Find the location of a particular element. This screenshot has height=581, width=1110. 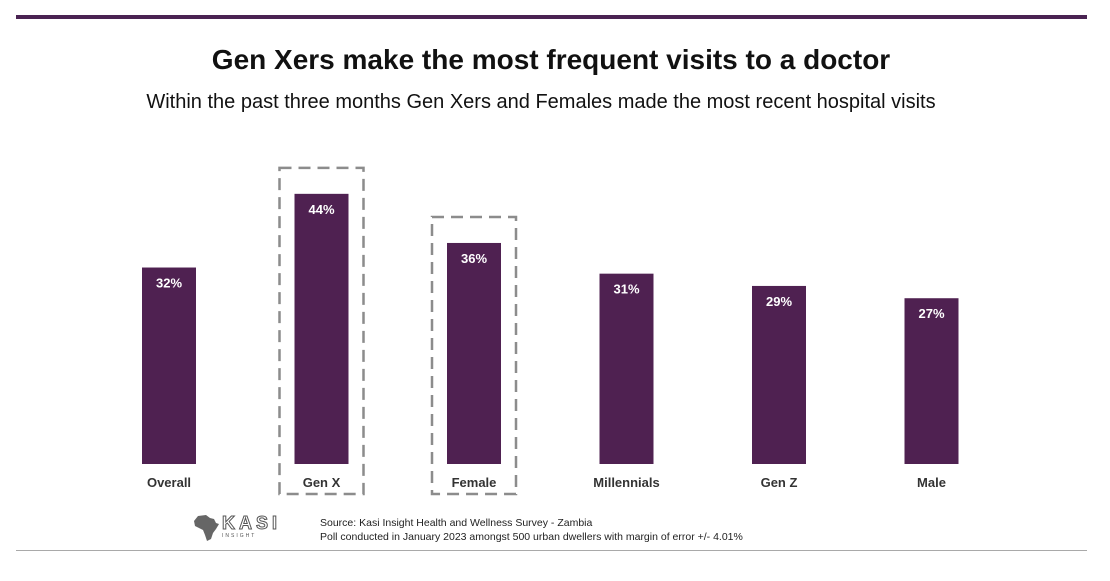

value-label-overall: 32% is located at coordinates (169, 283).